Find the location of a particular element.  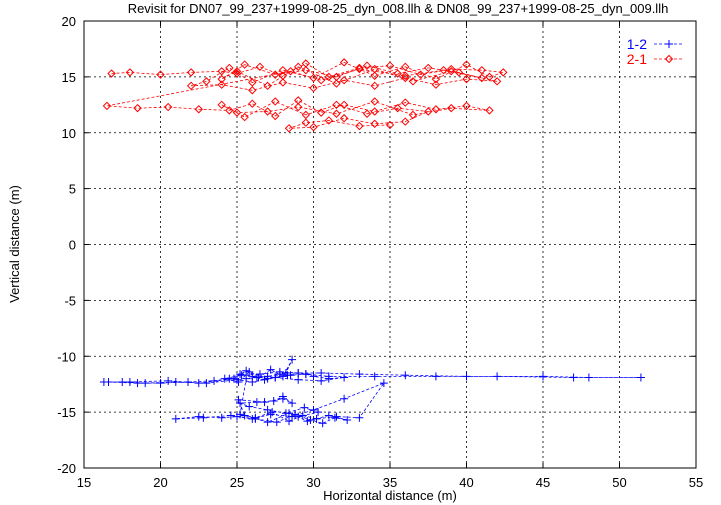

x-tick-label: 35 is located at coordinates (390, 482).